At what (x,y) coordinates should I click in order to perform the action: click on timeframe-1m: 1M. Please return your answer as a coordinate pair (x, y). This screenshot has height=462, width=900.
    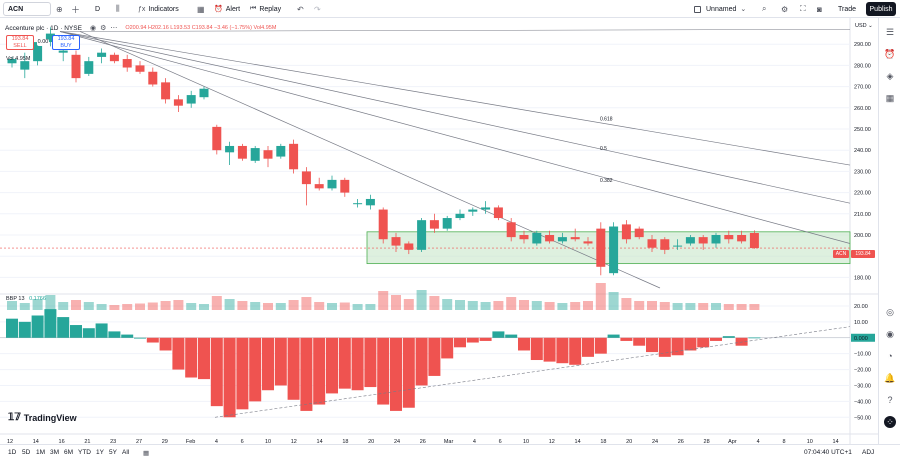
    Looking at the image, I should click on (41, 452).